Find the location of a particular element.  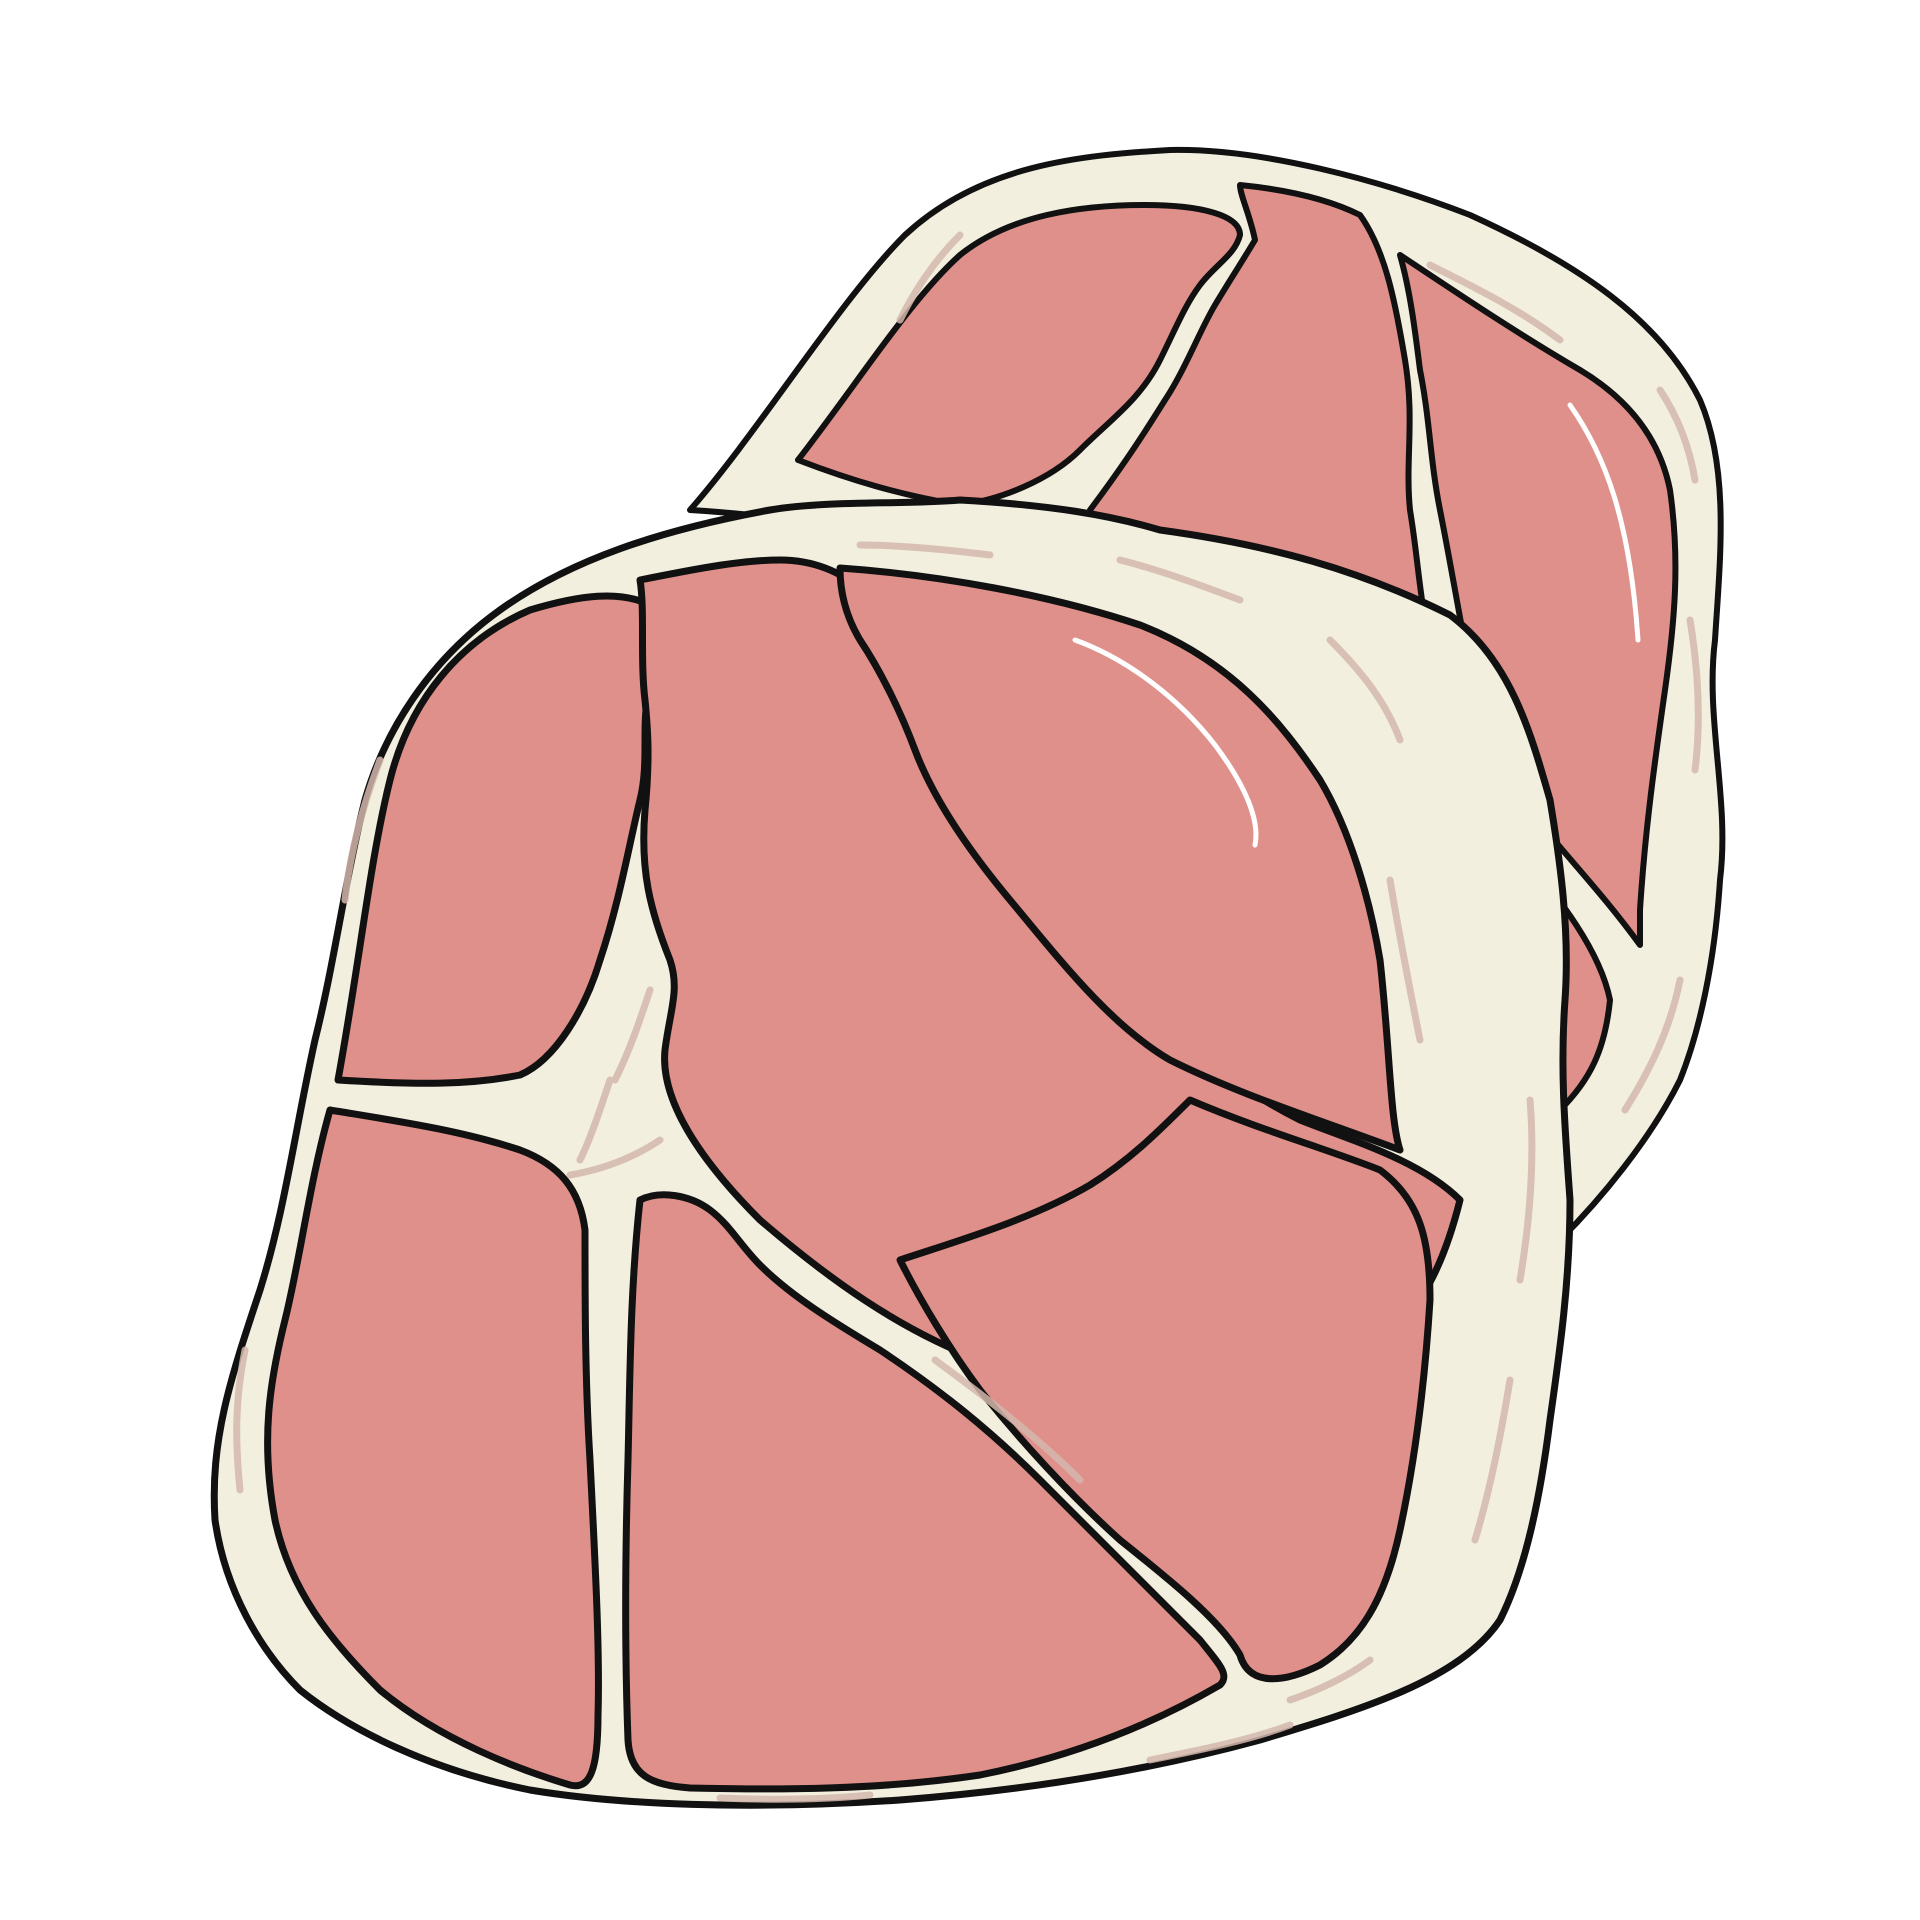

back-meat-section-right is located at coordinates (1538, 600).